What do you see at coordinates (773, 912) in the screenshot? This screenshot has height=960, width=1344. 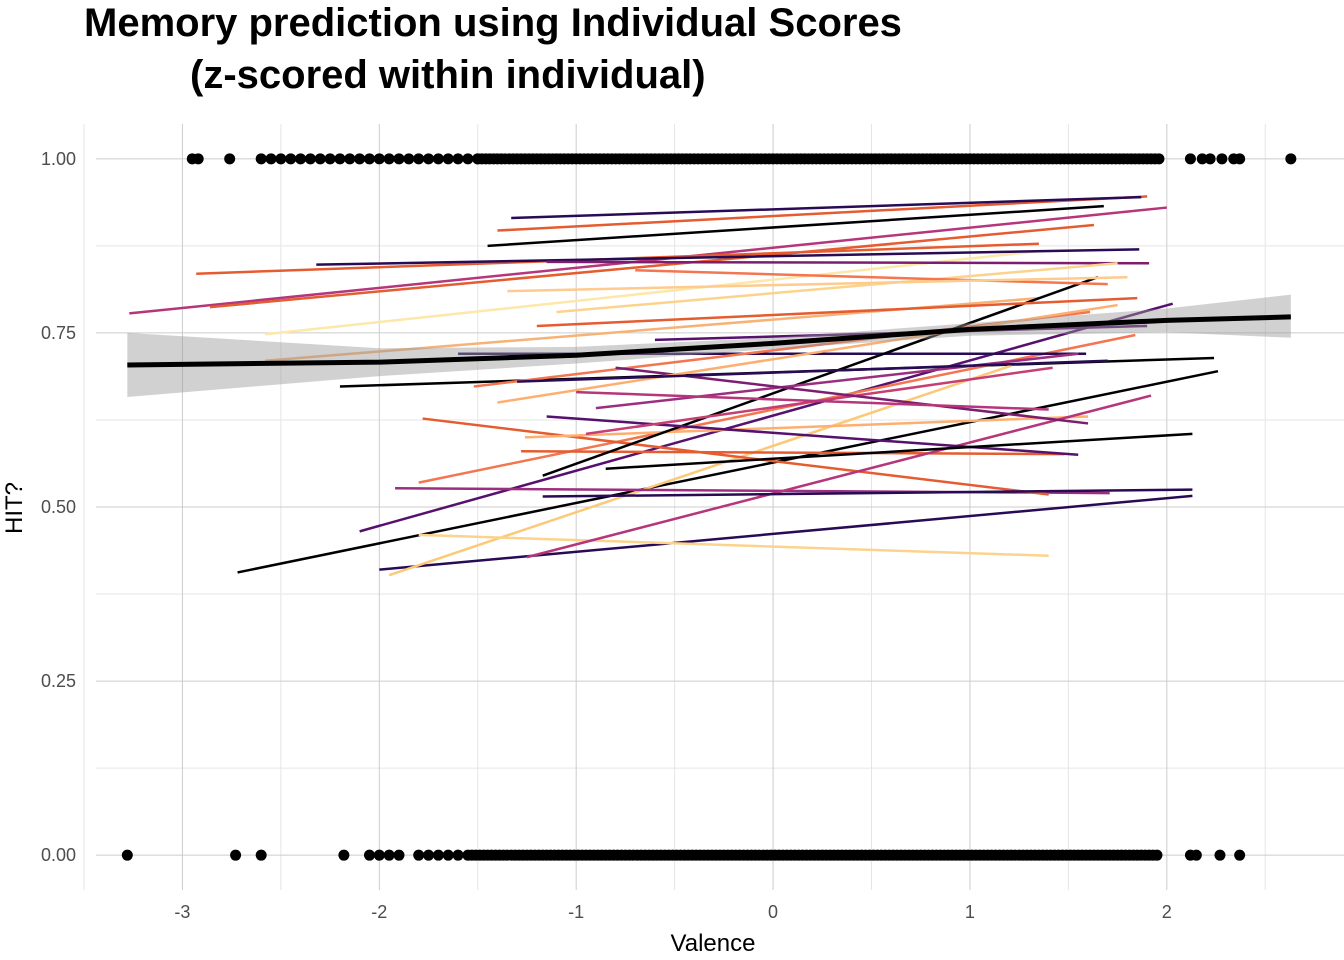 I see `x-tick-label: 0` at bounding box center [773, 912].